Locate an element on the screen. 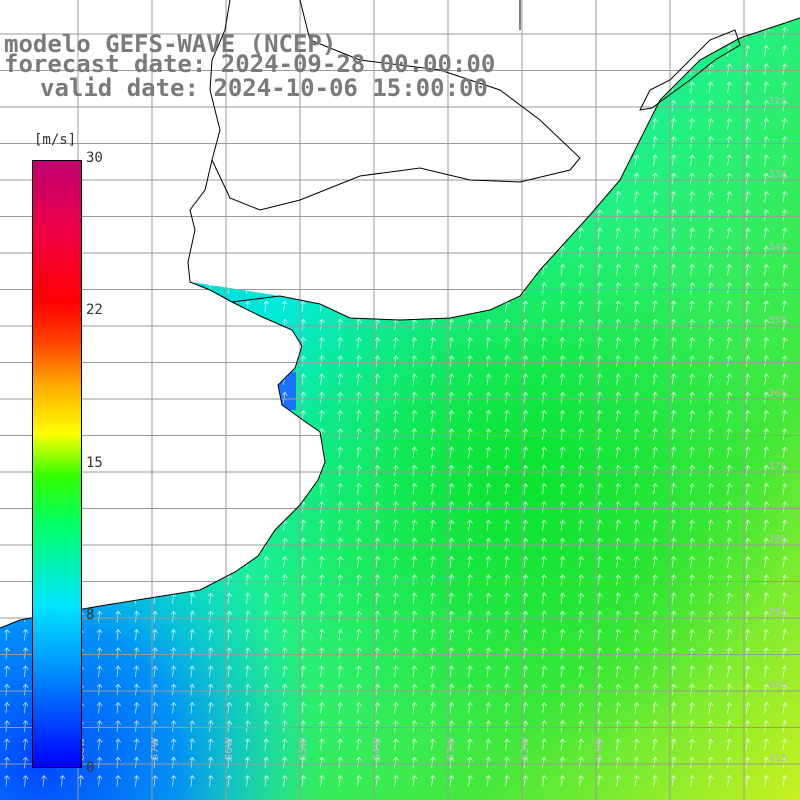  latitude-label: 33S is located at coordinates (777, 174).